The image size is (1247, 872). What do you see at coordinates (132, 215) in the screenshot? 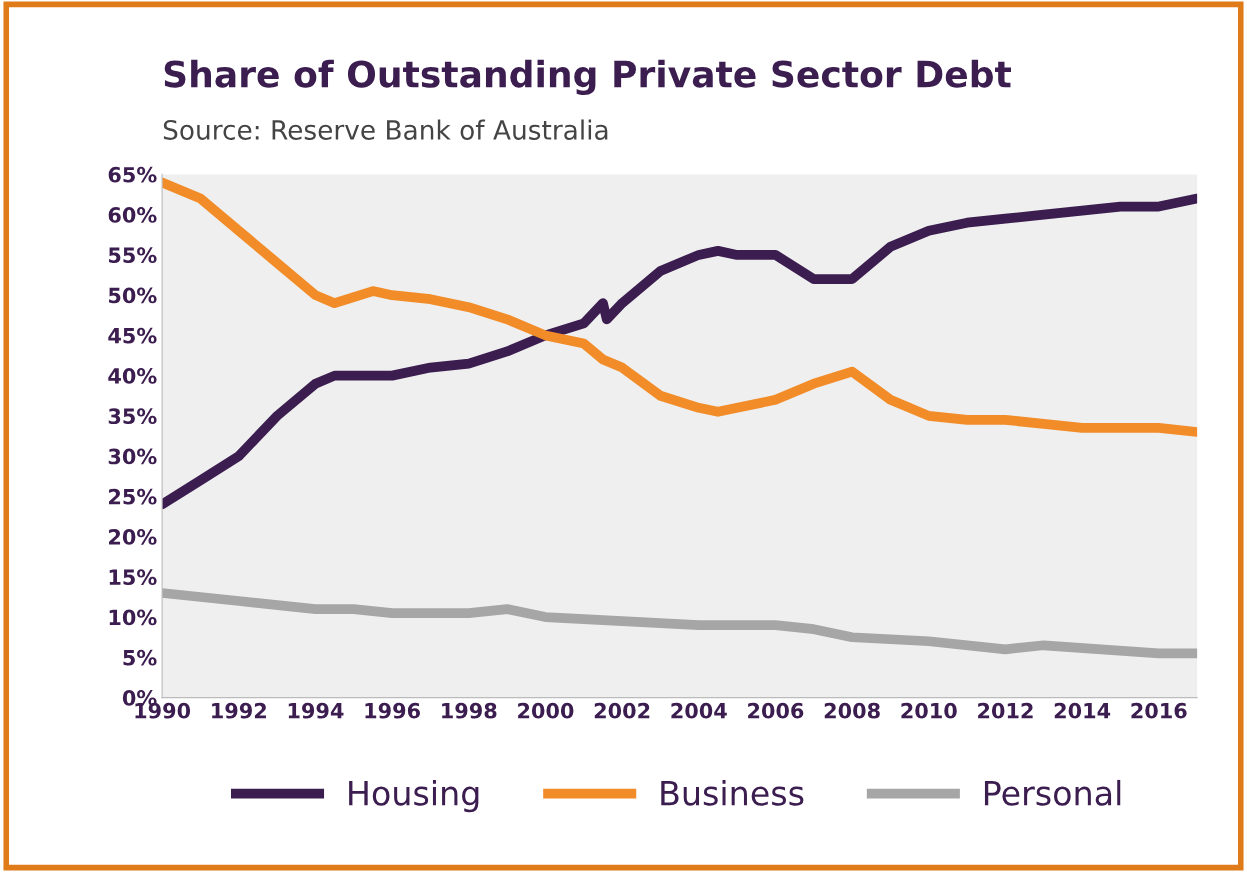
I see `y-tick-label: 60%` at bounding box center [132, 215].